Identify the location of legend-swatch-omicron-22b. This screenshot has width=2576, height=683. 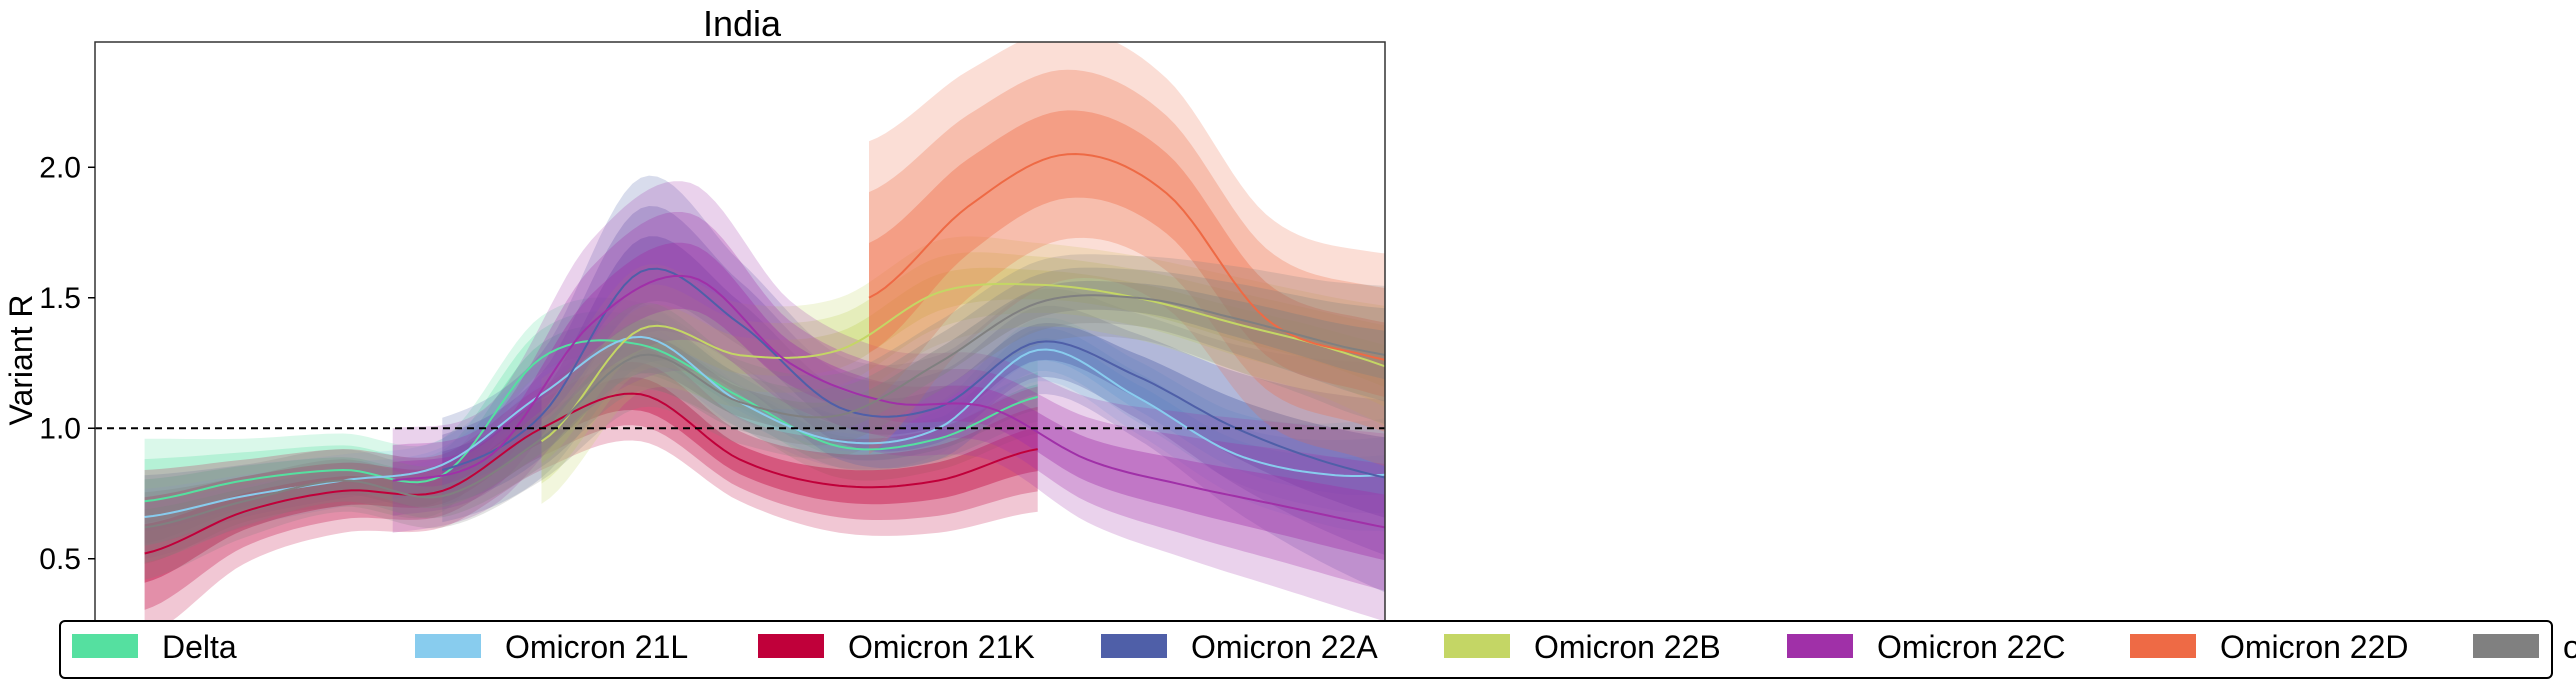
(1477, 646).